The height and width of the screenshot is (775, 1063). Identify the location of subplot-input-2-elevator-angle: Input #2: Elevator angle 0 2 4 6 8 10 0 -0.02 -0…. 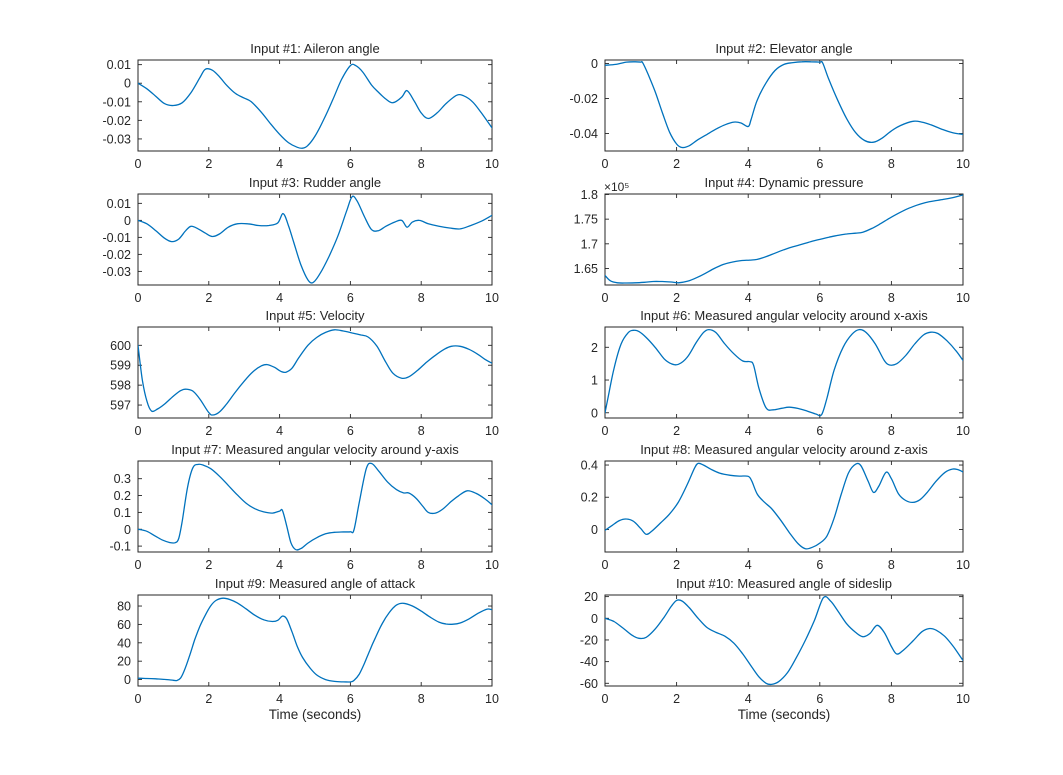
(760, 107).